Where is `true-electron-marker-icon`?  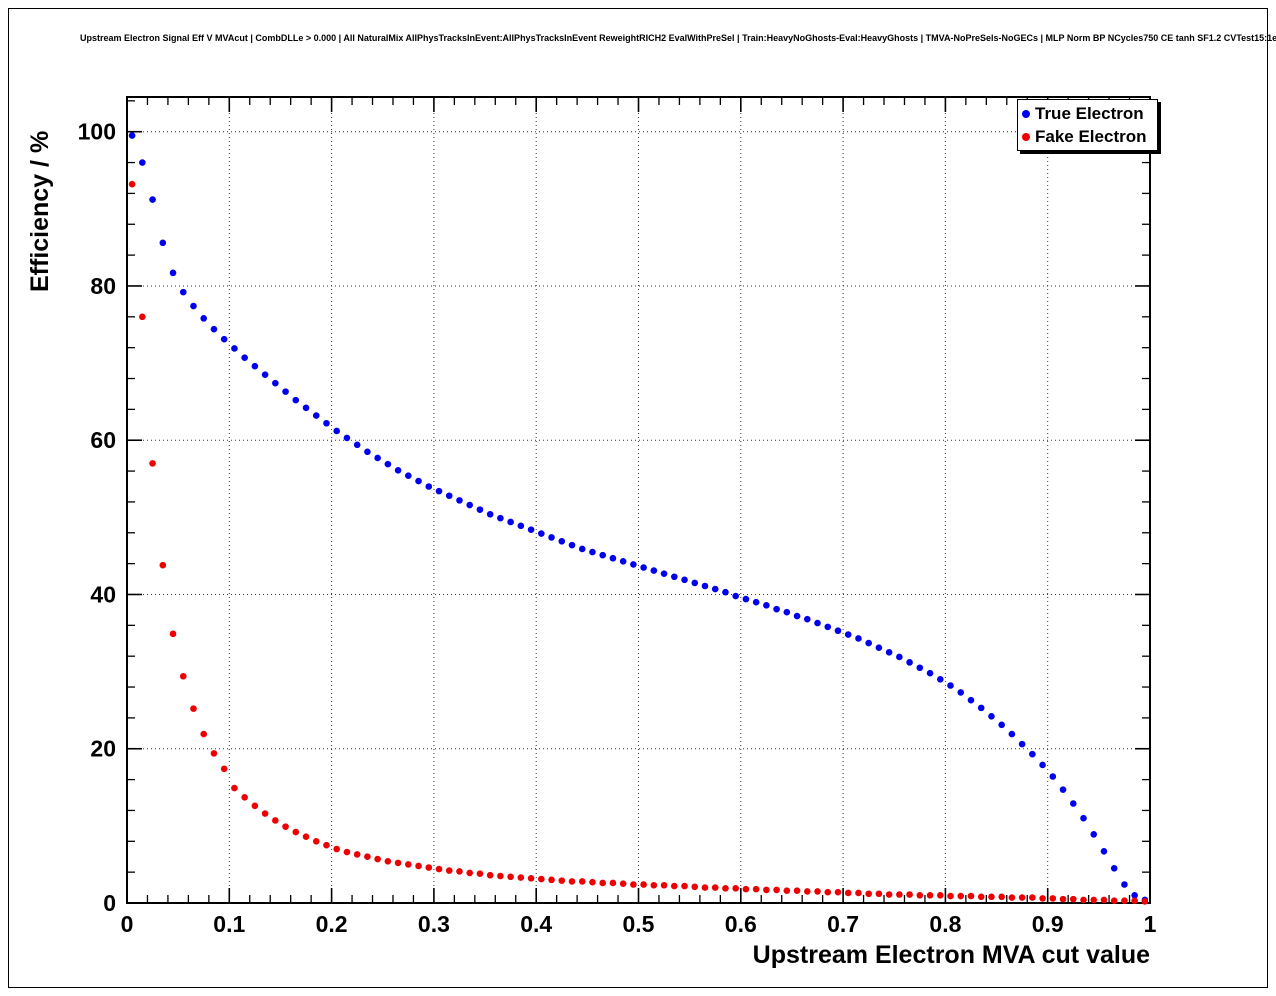 true-electron-marker-icon is located at coordinates (1026, 113).